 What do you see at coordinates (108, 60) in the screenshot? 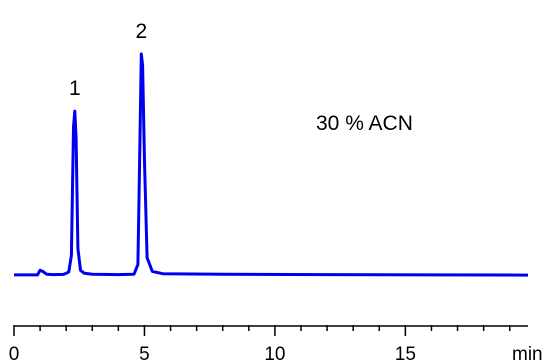
I see `peak-labels: 12` at bounding box center [108, 60].